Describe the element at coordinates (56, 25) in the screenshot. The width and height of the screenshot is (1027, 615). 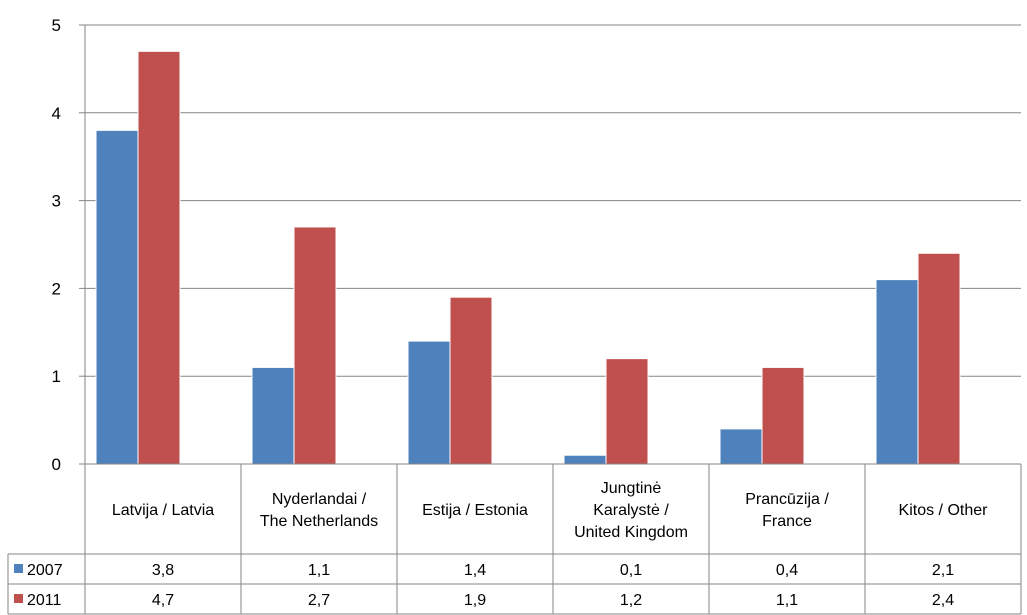
I see `y-tick-label: 5` at that location.